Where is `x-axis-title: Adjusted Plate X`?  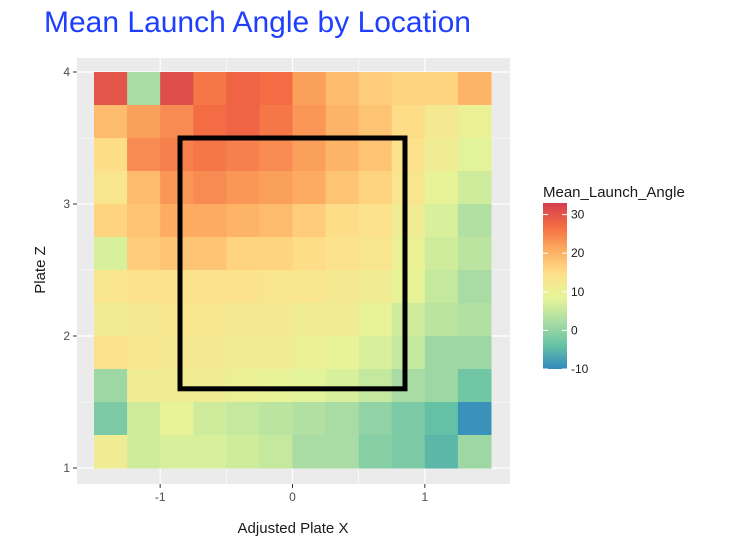
x-axis-title: Adjusted Plate X is located at coordinates (293, 528).